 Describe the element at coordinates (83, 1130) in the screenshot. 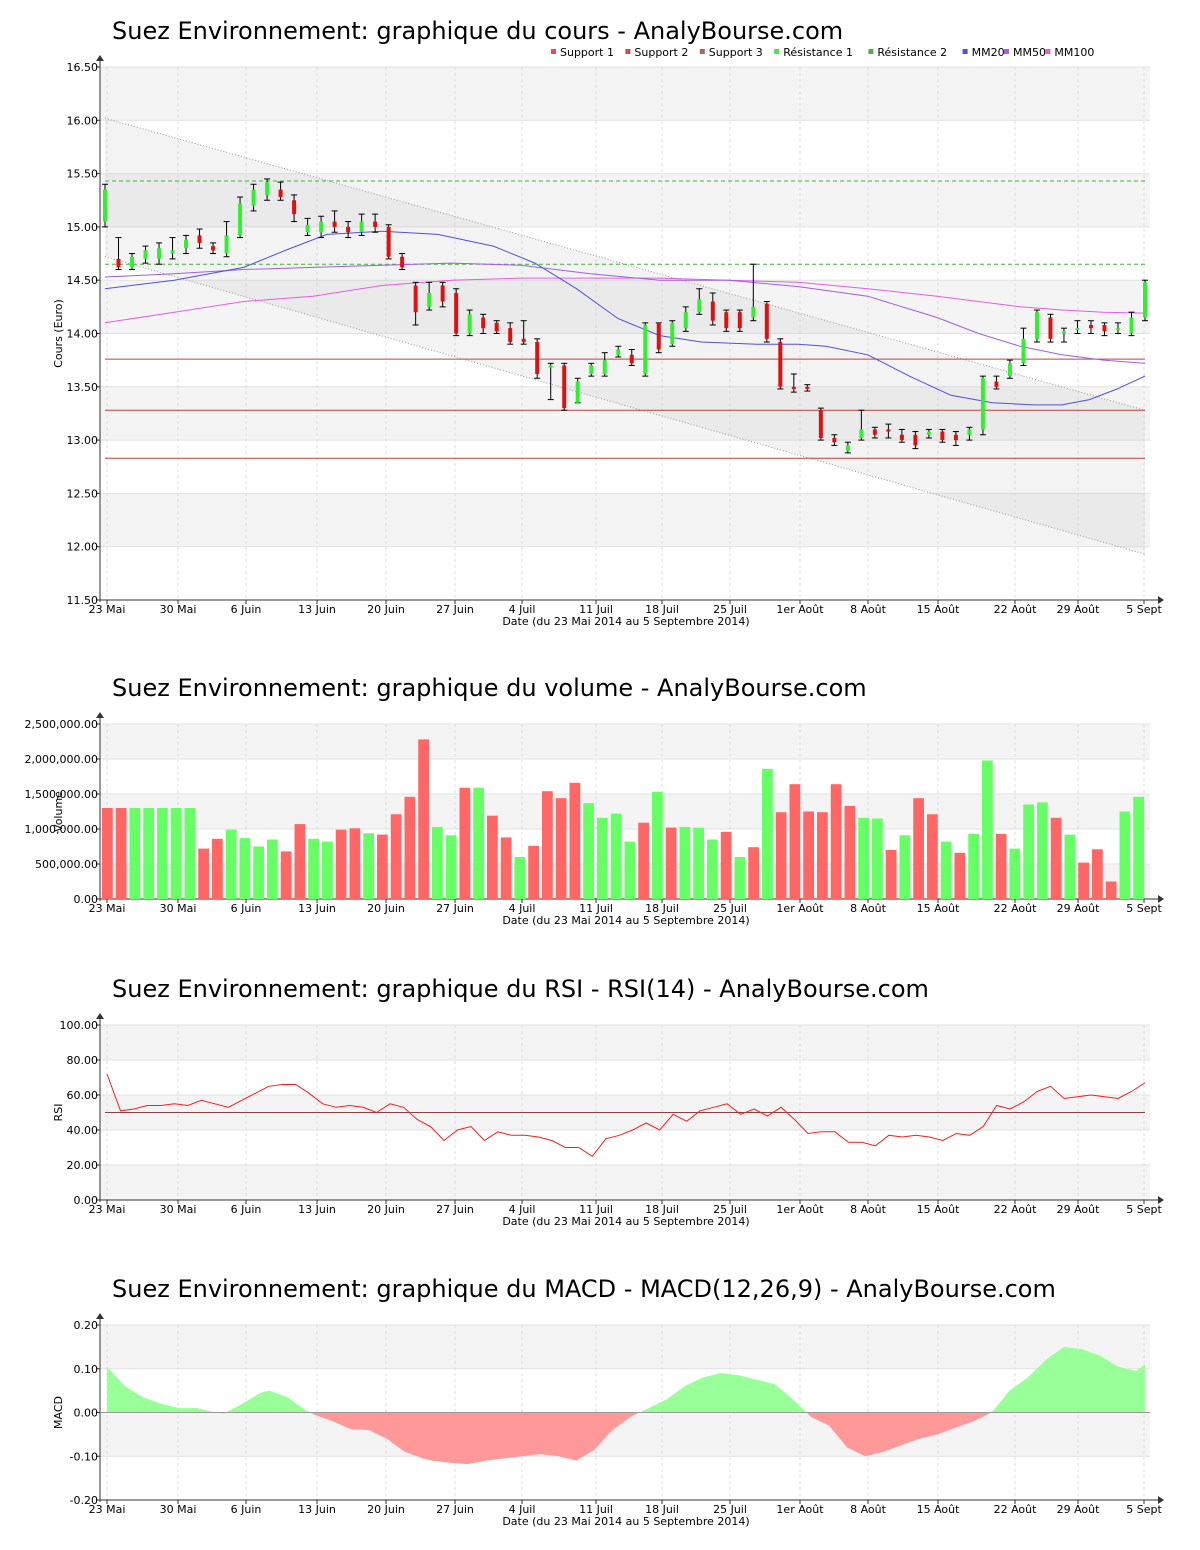

I see `y-tick-label: 40.00` at that location.